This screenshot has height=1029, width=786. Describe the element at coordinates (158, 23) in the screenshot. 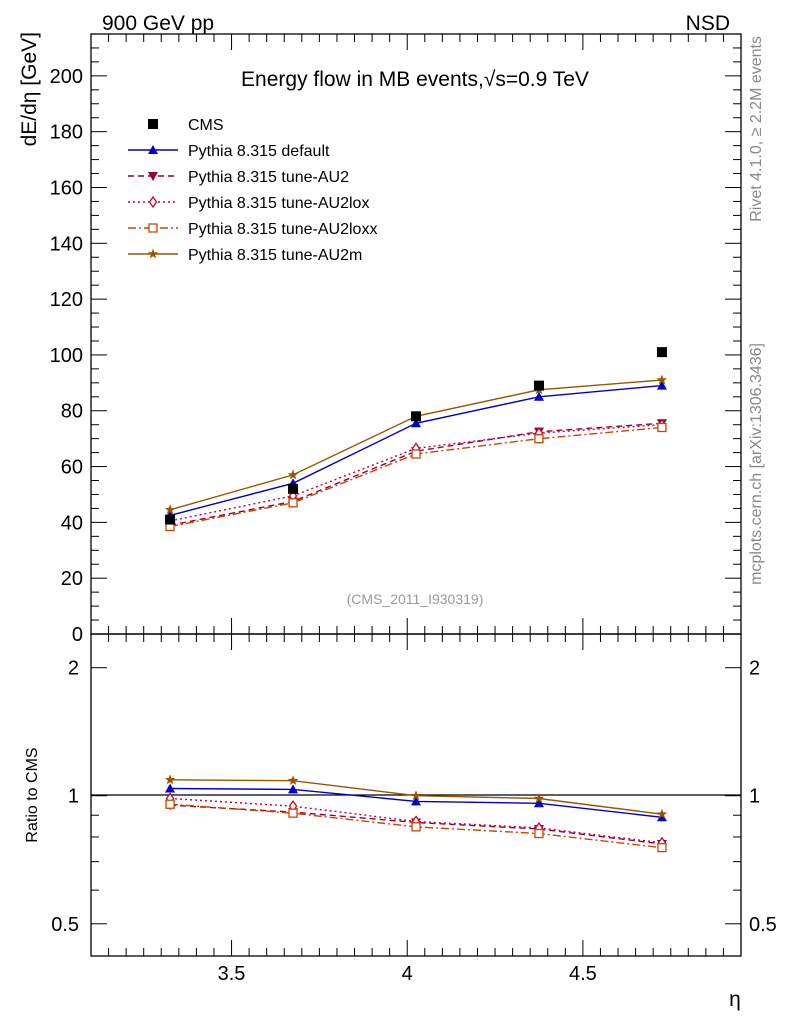

I see `header-left-label: 900 GeV pp` at that location.